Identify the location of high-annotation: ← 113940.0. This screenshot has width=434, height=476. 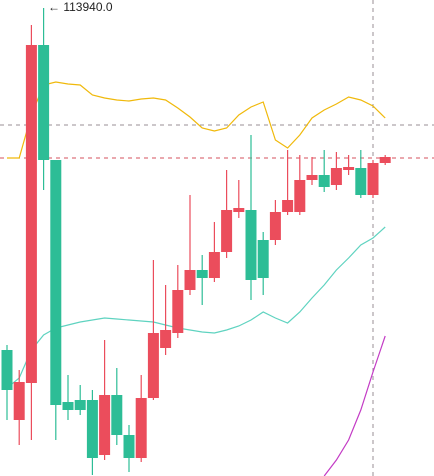
(80, 7).